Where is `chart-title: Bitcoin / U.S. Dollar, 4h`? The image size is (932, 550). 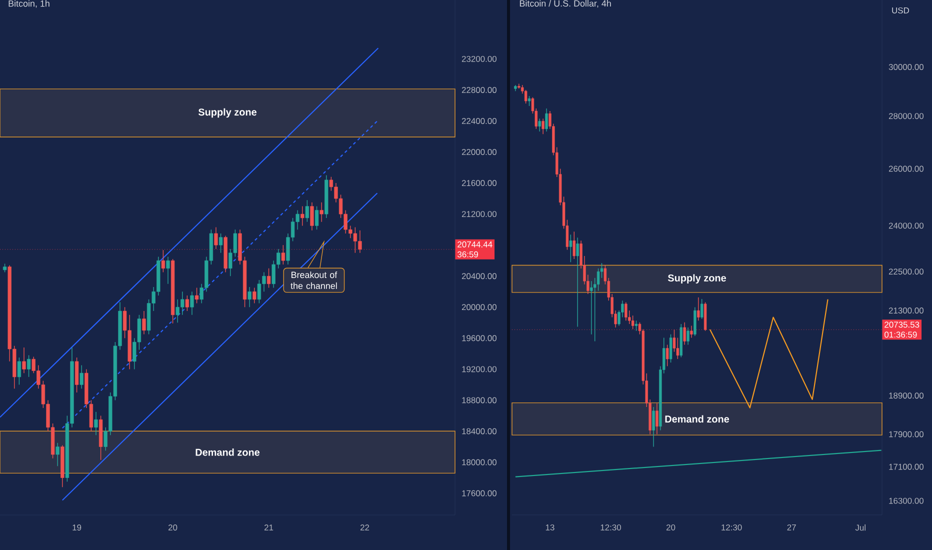
chart-title: Bitcoin / U.S. Dollar, 4h is located at coordinates (565, 4).